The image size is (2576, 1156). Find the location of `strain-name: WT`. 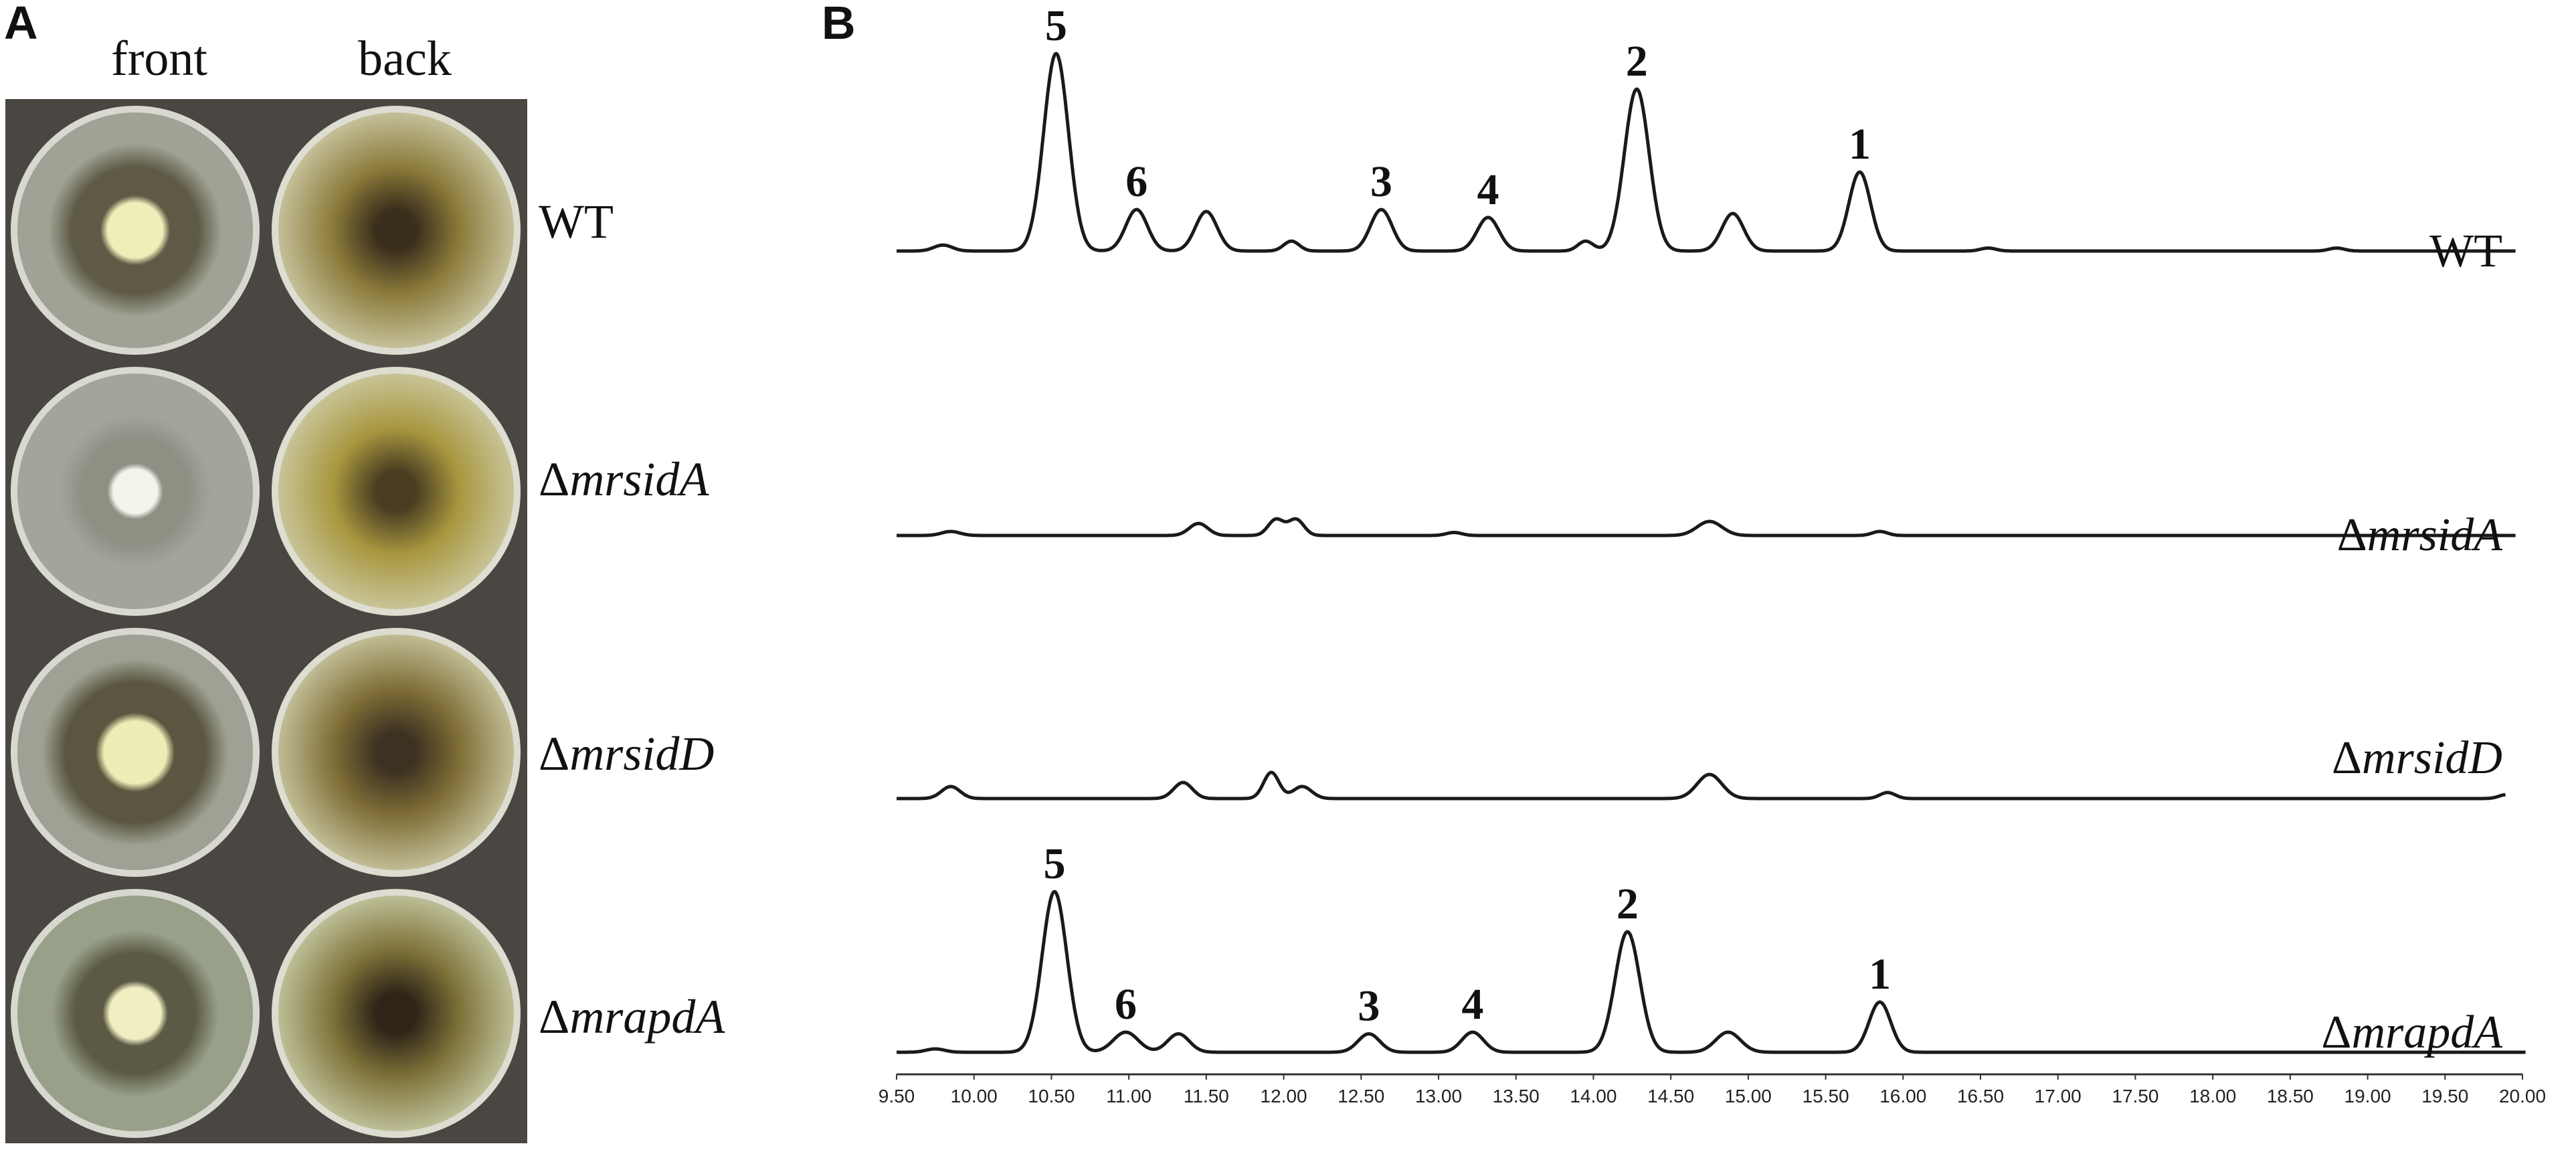

strain-name: WT is located at coordinates (576, 222).